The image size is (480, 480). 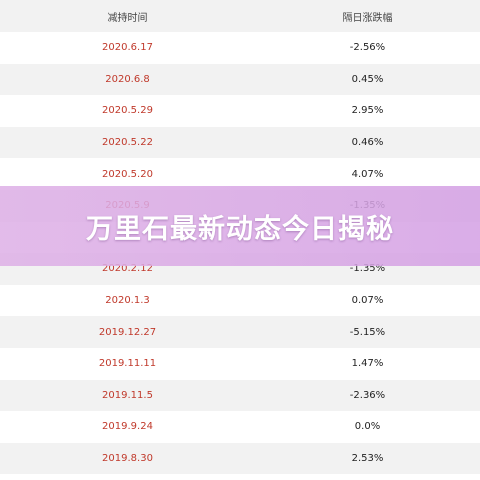 What do you see at coordinates (127, 427) in the screenshot?
I see `row-date: 2019.9.24` at bounding box center [127, 427].